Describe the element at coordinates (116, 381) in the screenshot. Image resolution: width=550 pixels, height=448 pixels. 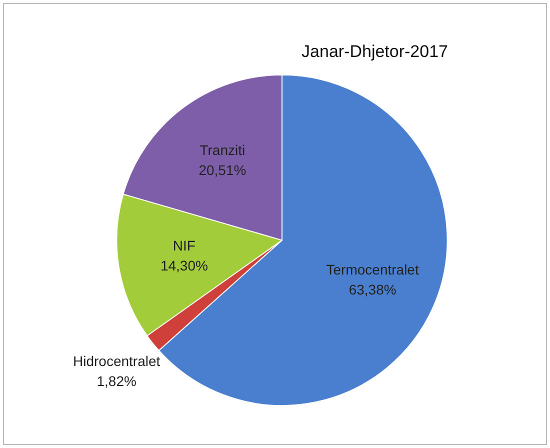
I see `data-label: 1,82%` at that location.